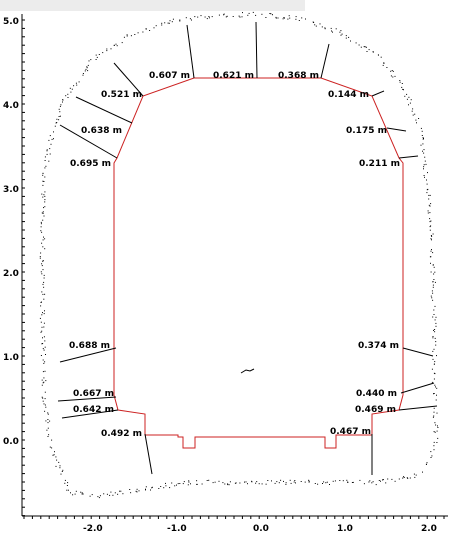 The height and width of the screenshot is (538, 464). I want to click on measurement-label: 0.469 m, so click(375, 410).